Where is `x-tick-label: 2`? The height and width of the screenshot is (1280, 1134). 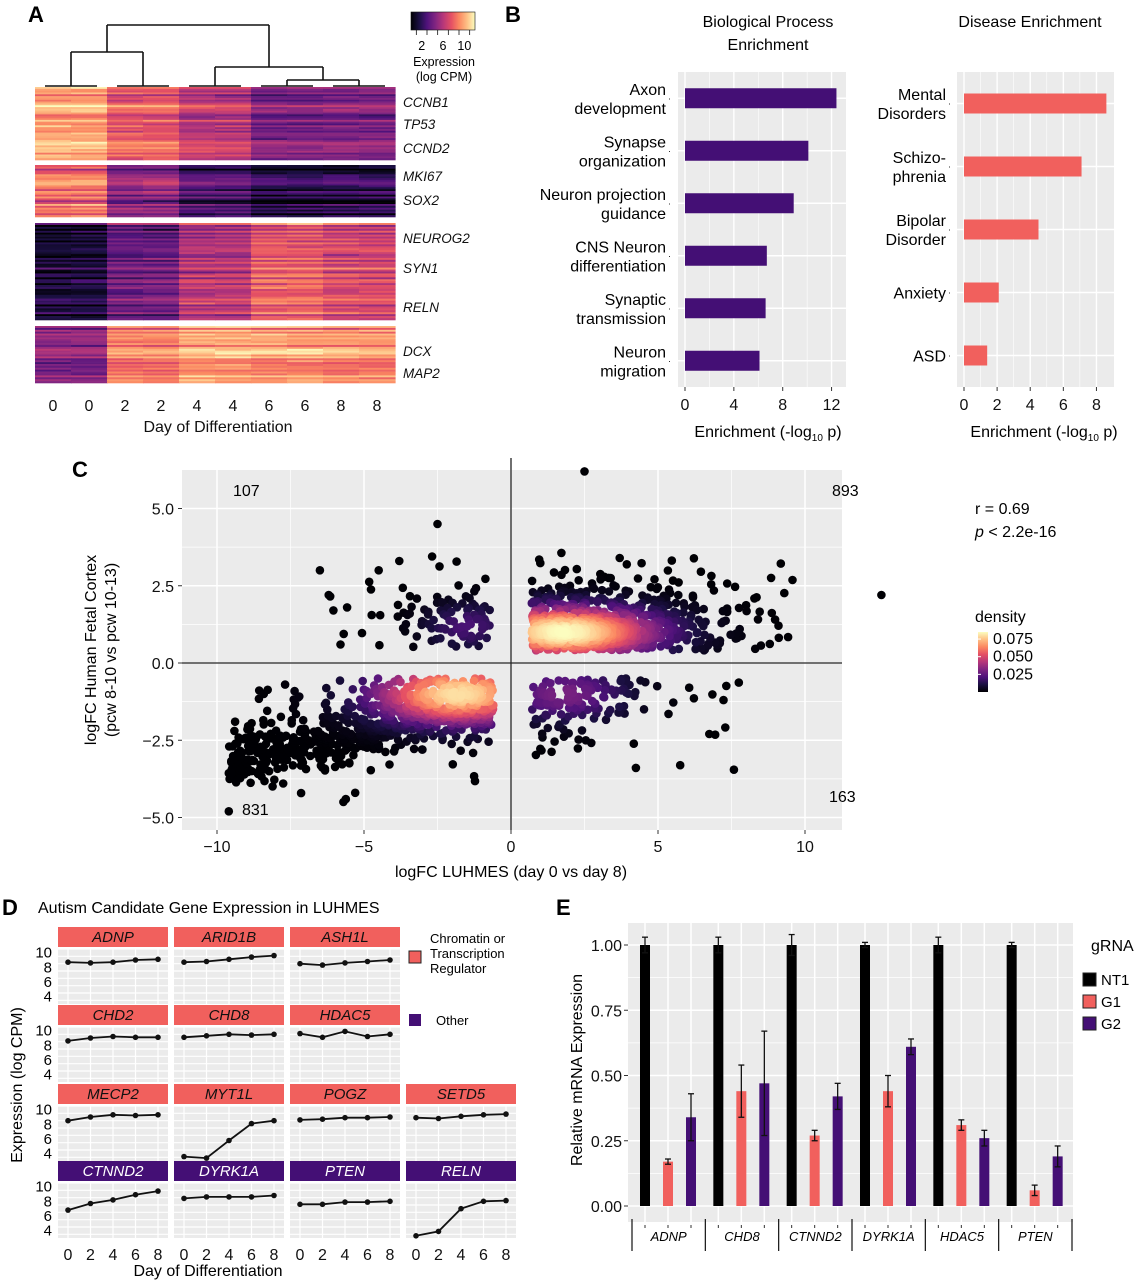 x-tick-label: 2 is located at coordinates (322, 1255).